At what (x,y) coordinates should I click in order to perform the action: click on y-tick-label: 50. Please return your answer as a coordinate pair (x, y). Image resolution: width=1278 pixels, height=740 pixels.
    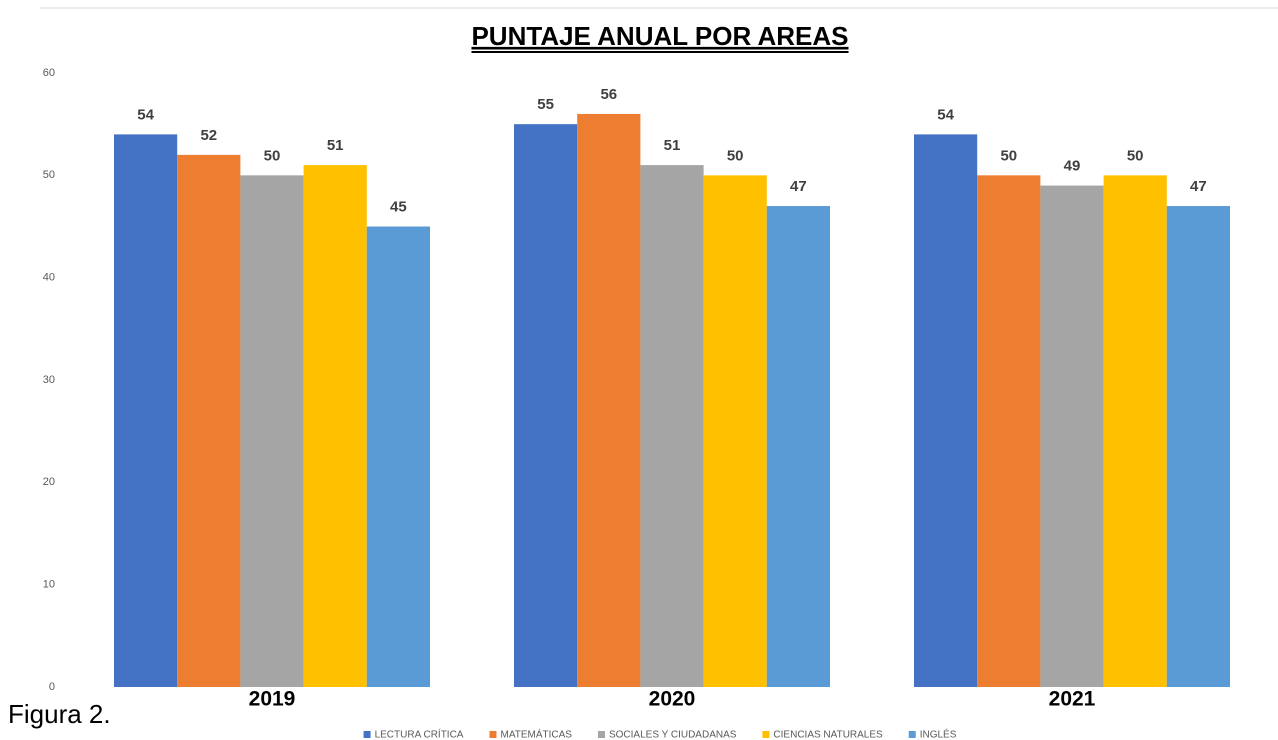
    Looking at the image, I should click on (49, 175).